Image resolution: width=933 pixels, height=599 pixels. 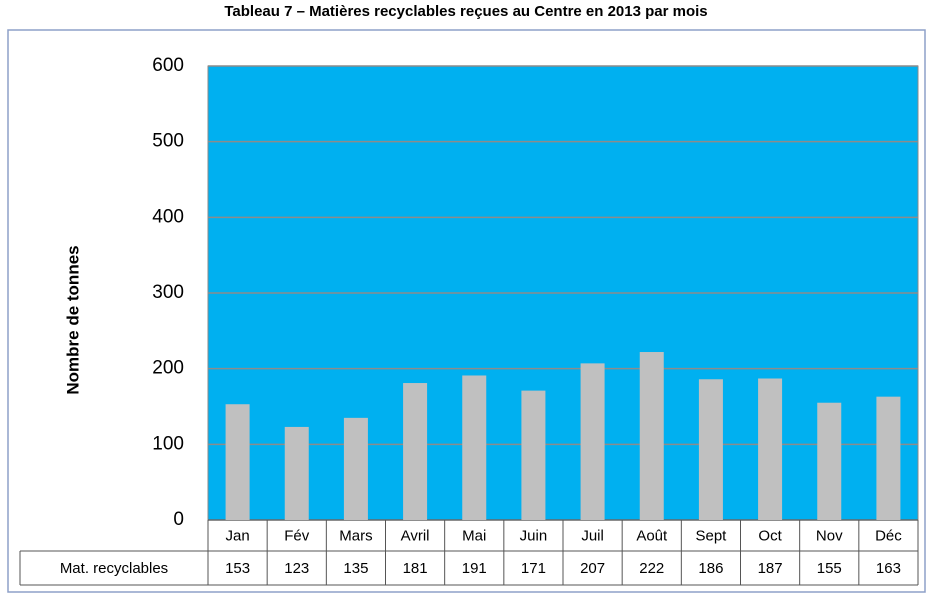 I want to click on x-tick-label: Mars, so click(x=355, y=535).